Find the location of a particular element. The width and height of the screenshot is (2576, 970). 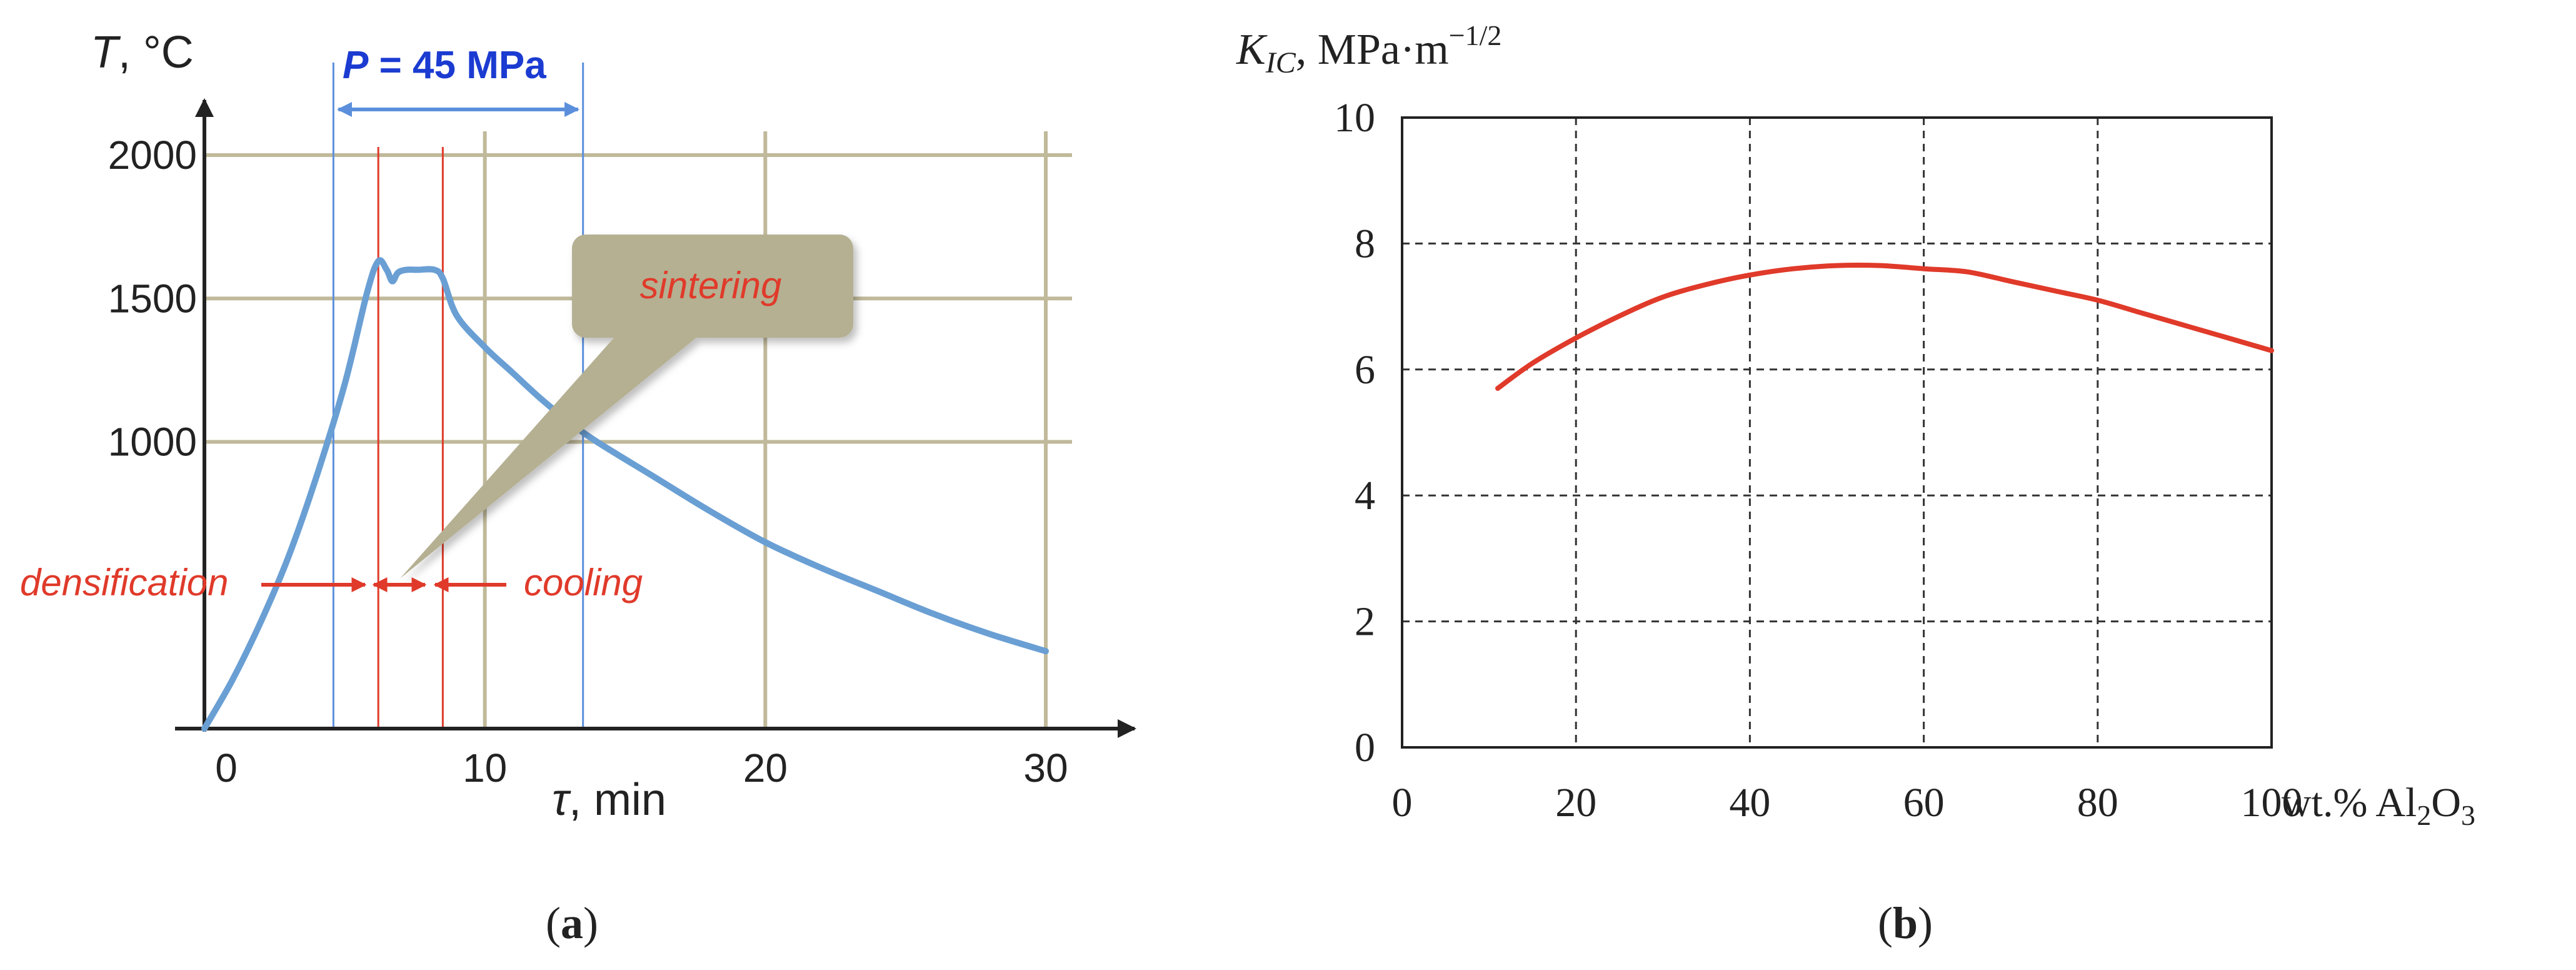

panel-a-y-label-var: T is located at coordinates (106, 53).